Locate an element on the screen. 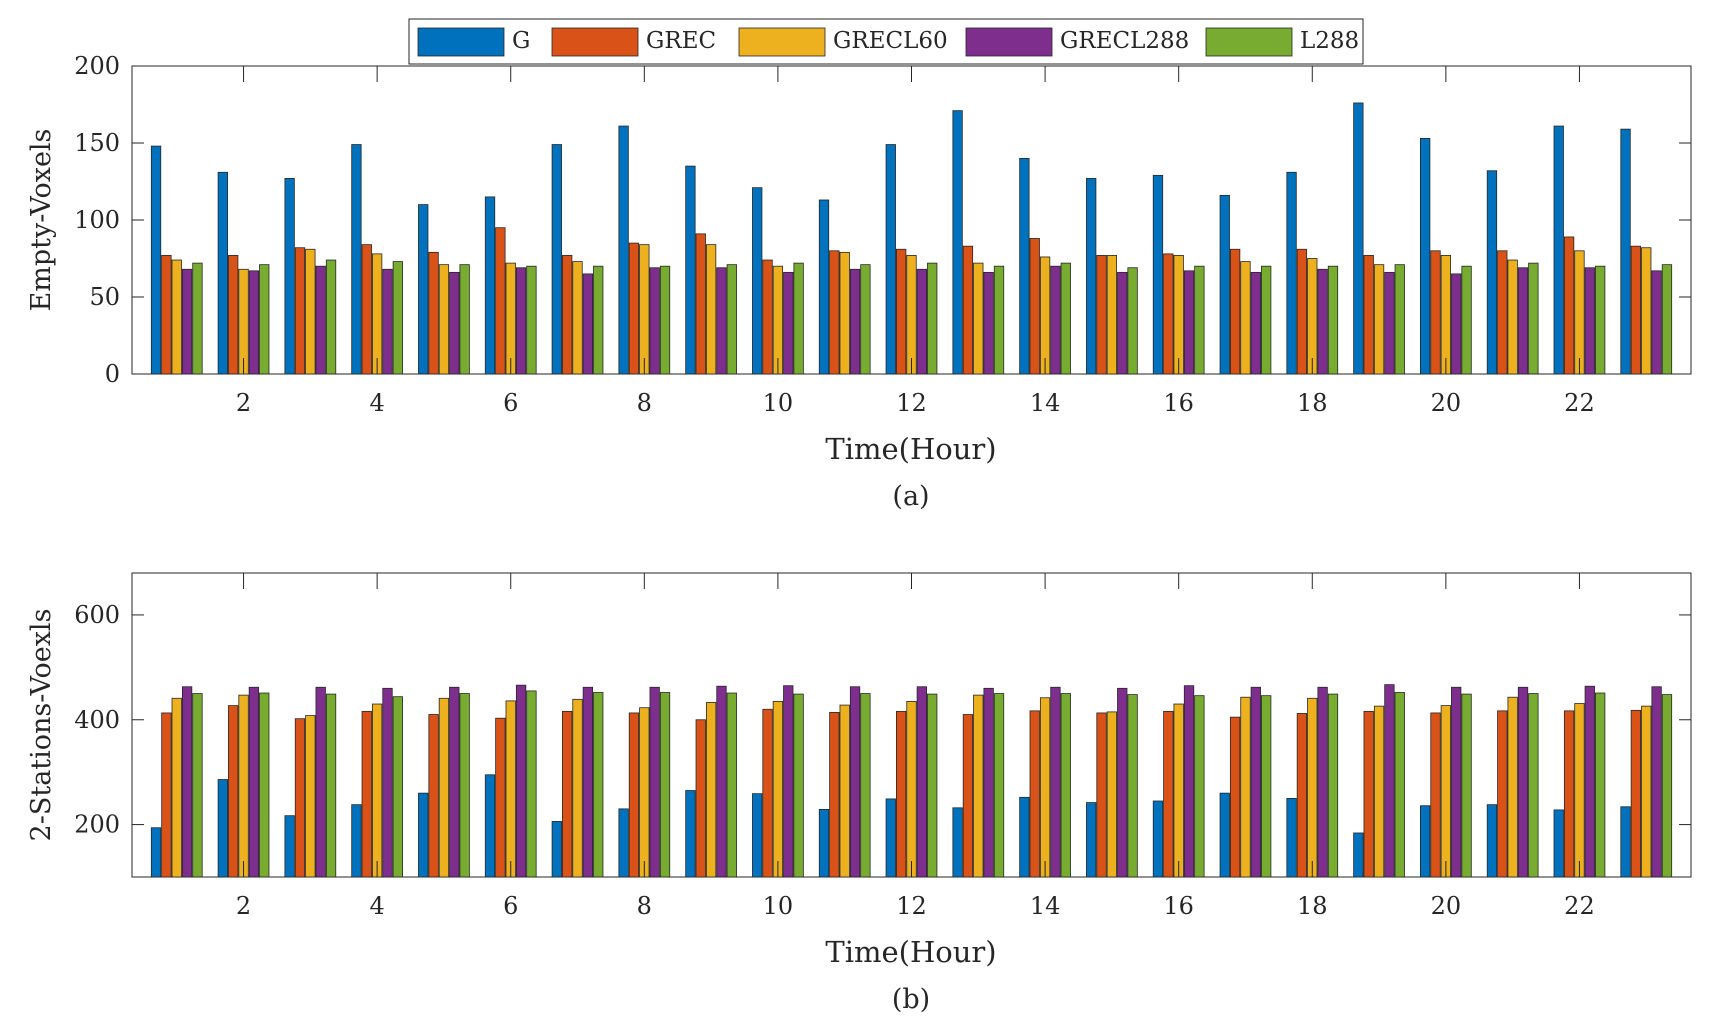 The height and width of the screenshot is (1022, 1710). xtick-label-b-14: 14 is located at coordinates (1045, 906).